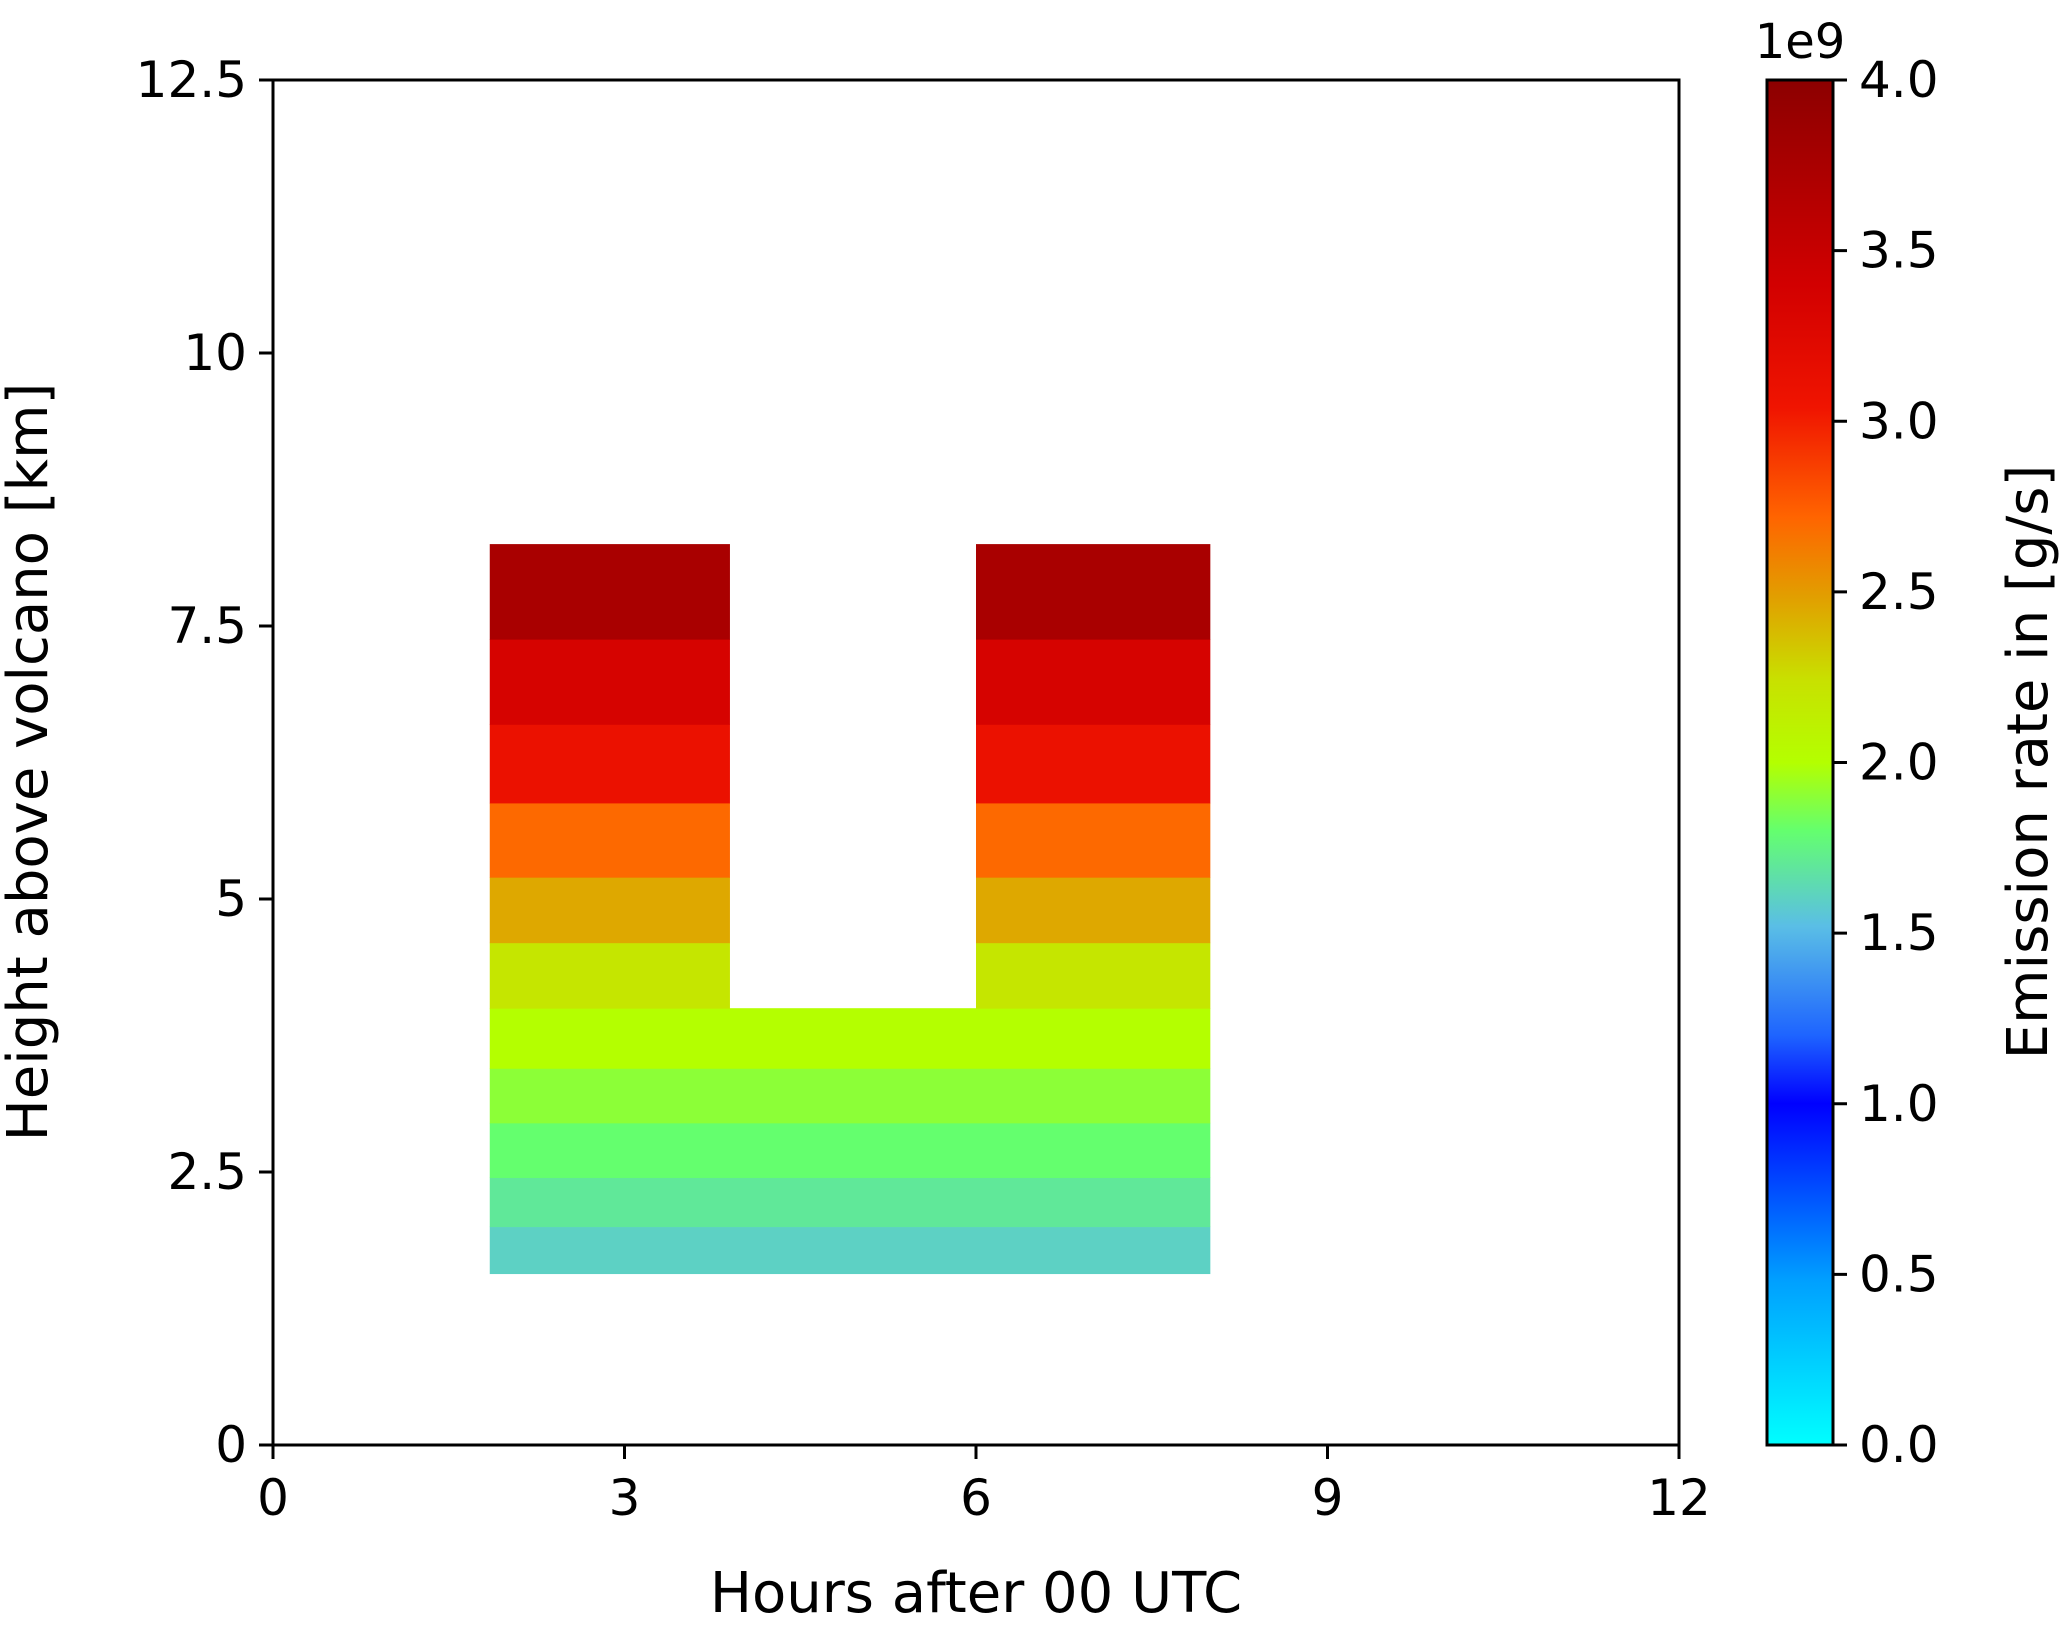 Image resolution: width=2067 pixels, height=1634 pixels. Describe the element at coordinates (1899, 421) in the screenshot. I see `colorbar-tick-label: 3.0` at that location.